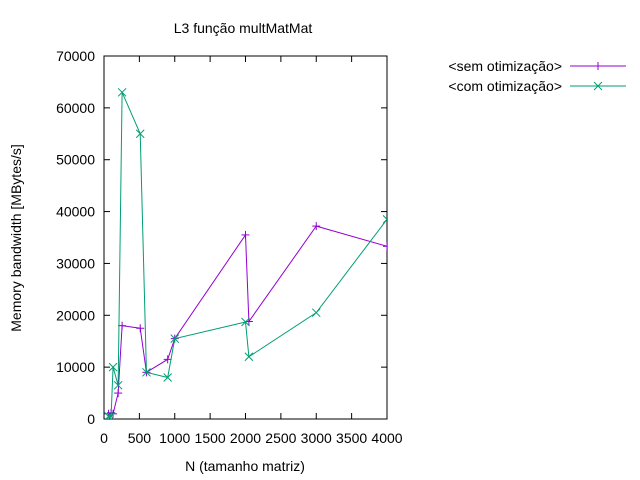 The image size is (640, 480). What do you see at coordinates (16, 238) in the screenshot?
I see `y-axis-label: Memory bandwidth [MBytes/s]` at bounding box center [16, 238].